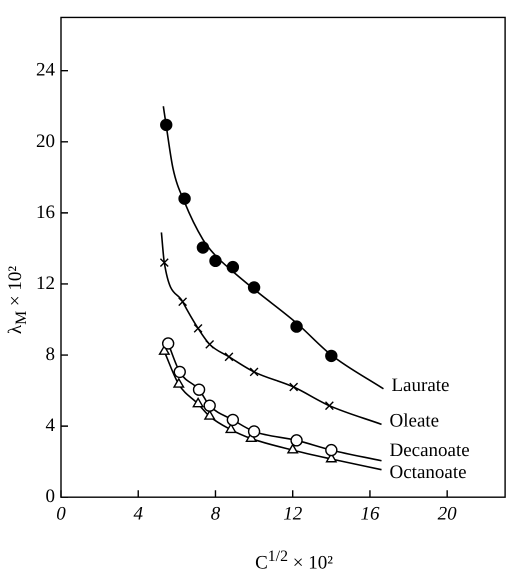 The height and width of the screenshot is (580, 512). Describe the element at coordinates (138, 514) in the screenshot. I see `x-tick-label: 4` at that location.